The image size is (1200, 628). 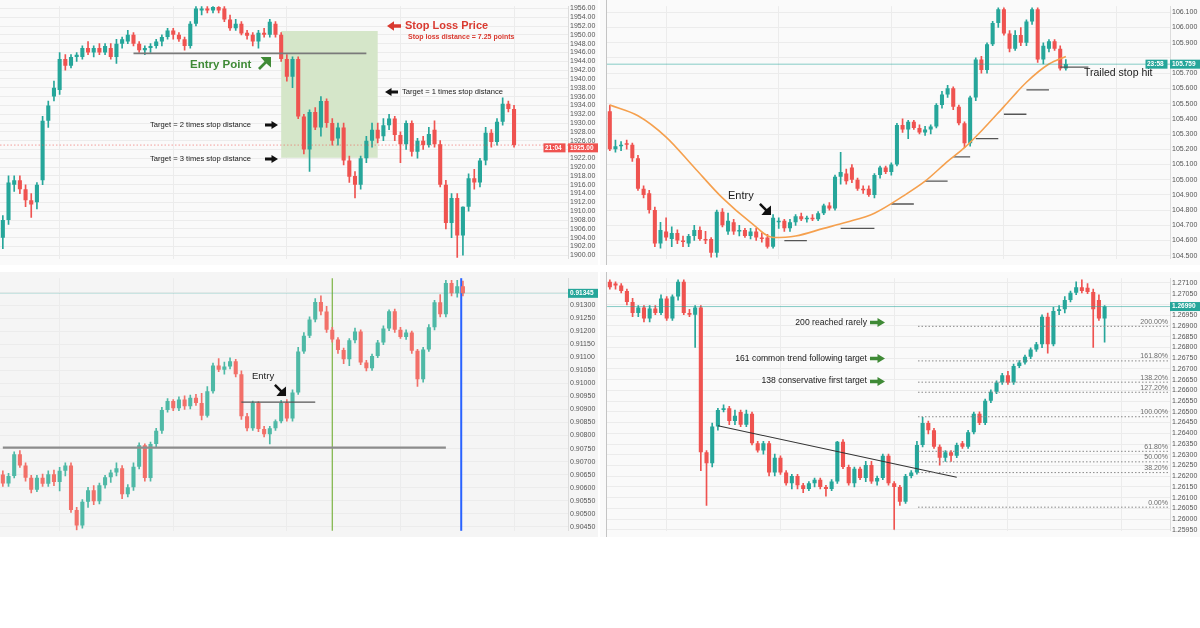 I want to click on annotation: Entry Point, so click(x=221, y=64).